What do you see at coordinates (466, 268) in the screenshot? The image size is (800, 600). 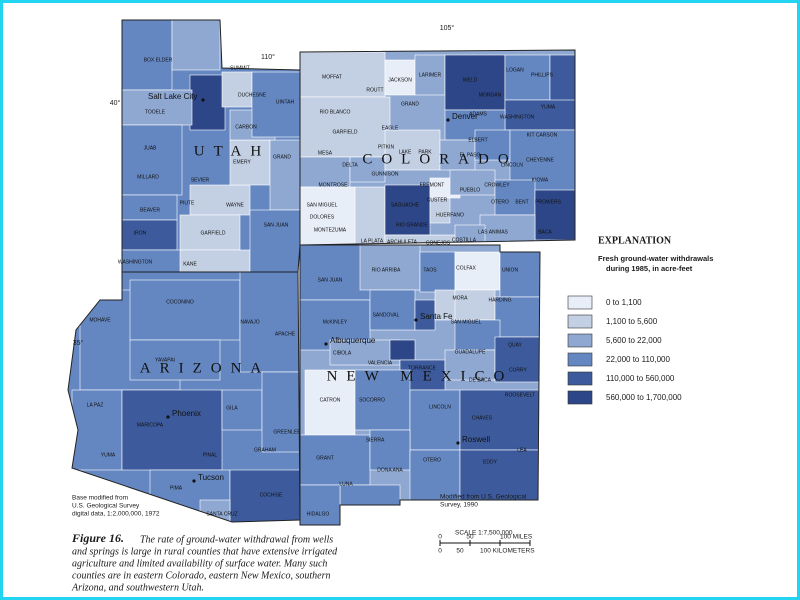 I see `county-label: COLFAX` at bounding box center [466, 268].